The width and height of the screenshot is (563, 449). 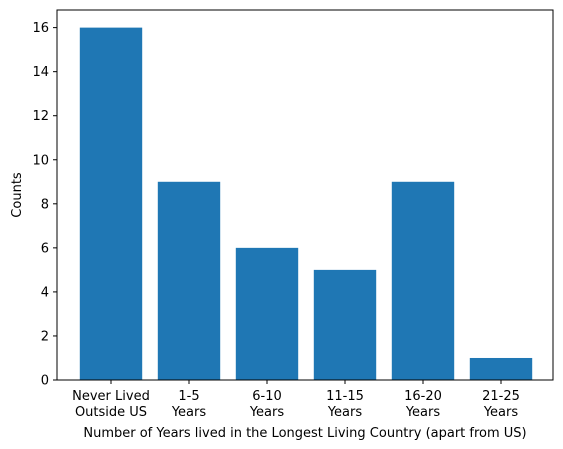 What do you see at coordinates (423, 404) in the screenshot?
I see `x-tick-label-4: 16-20 Years` at bounding box center [423, 404].